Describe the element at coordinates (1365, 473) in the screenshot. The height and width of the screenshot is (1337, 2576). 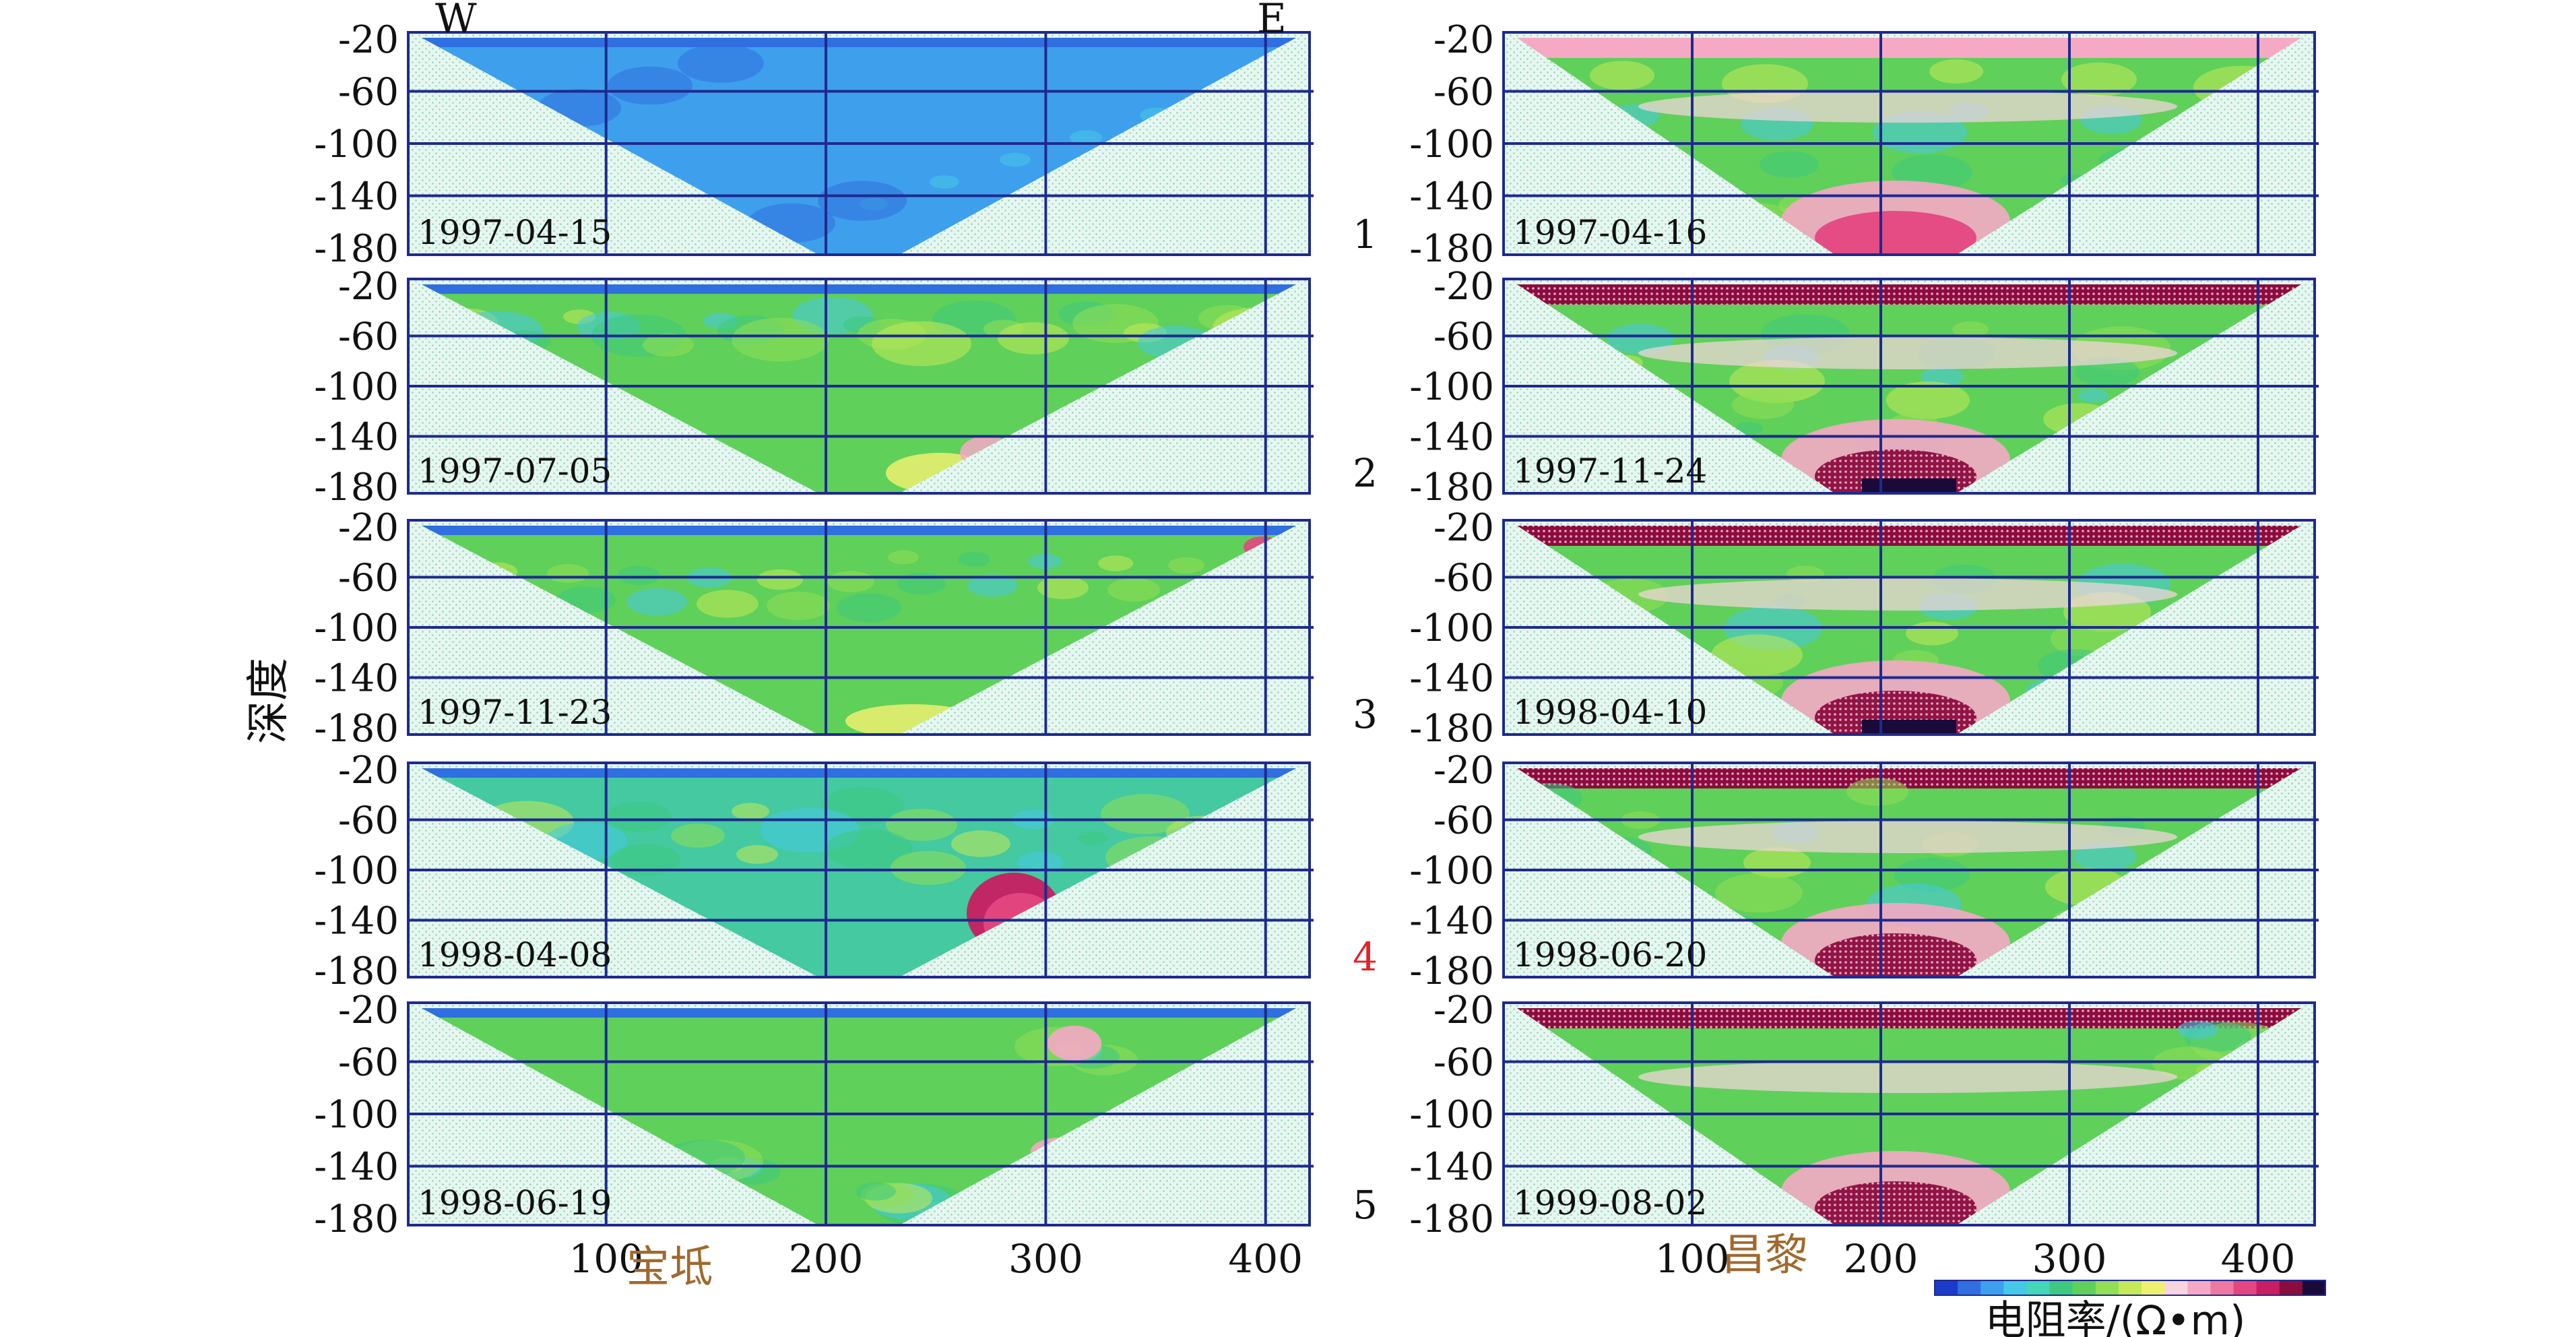
I see `panel-number: 2` at that location.